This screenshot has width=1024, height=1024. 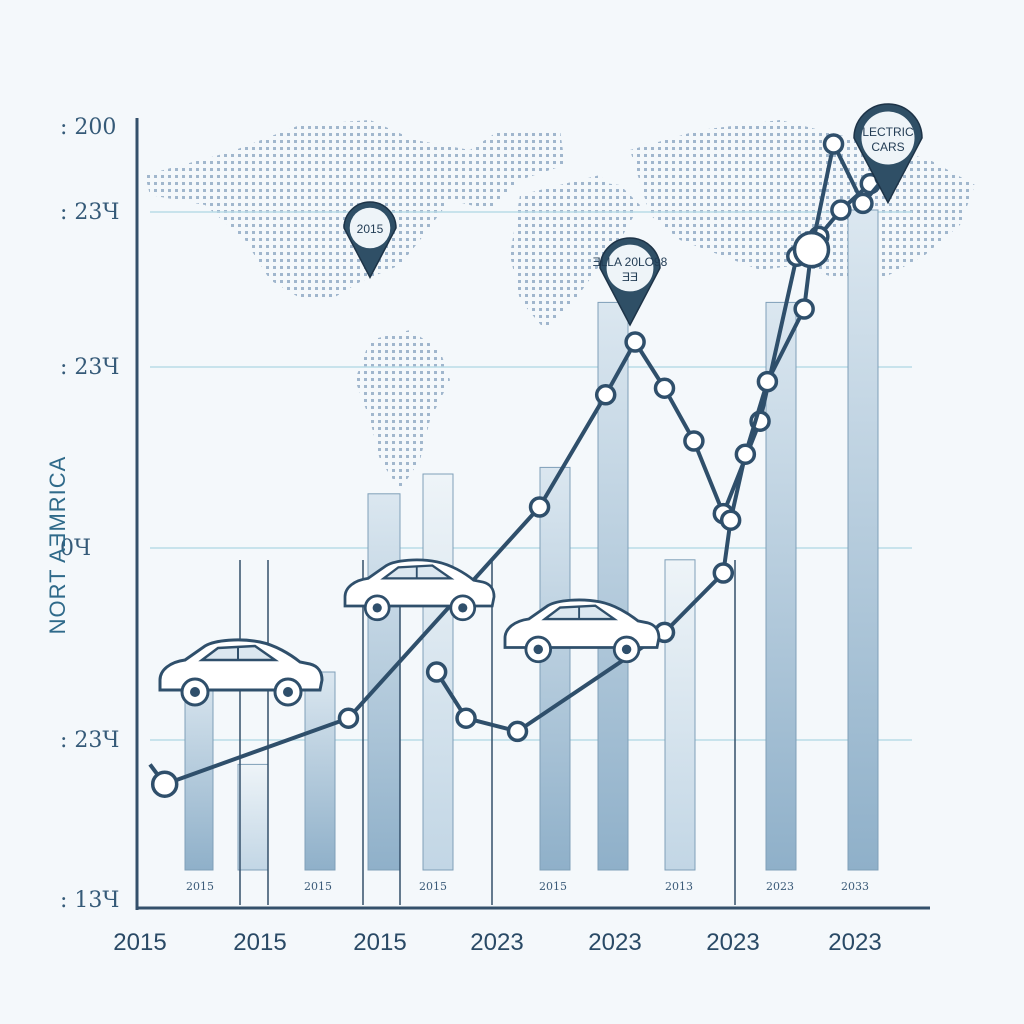 What do you see at coordinates (89, 514) in the screenshot?
I see `y-tick-labels: : 200 : 23Ч : 23Ч 0Ч : 23Ч : 13Ч` at bounding box center [89, 514].